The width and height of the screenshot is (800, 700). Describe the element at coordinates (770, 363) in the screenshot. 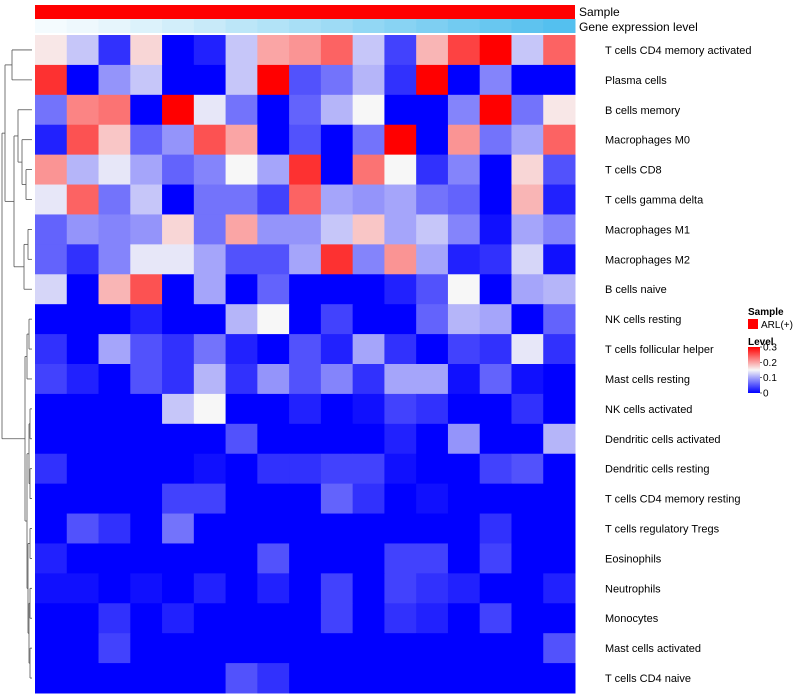

I see `legend-tick-label: 0.2` at that location.